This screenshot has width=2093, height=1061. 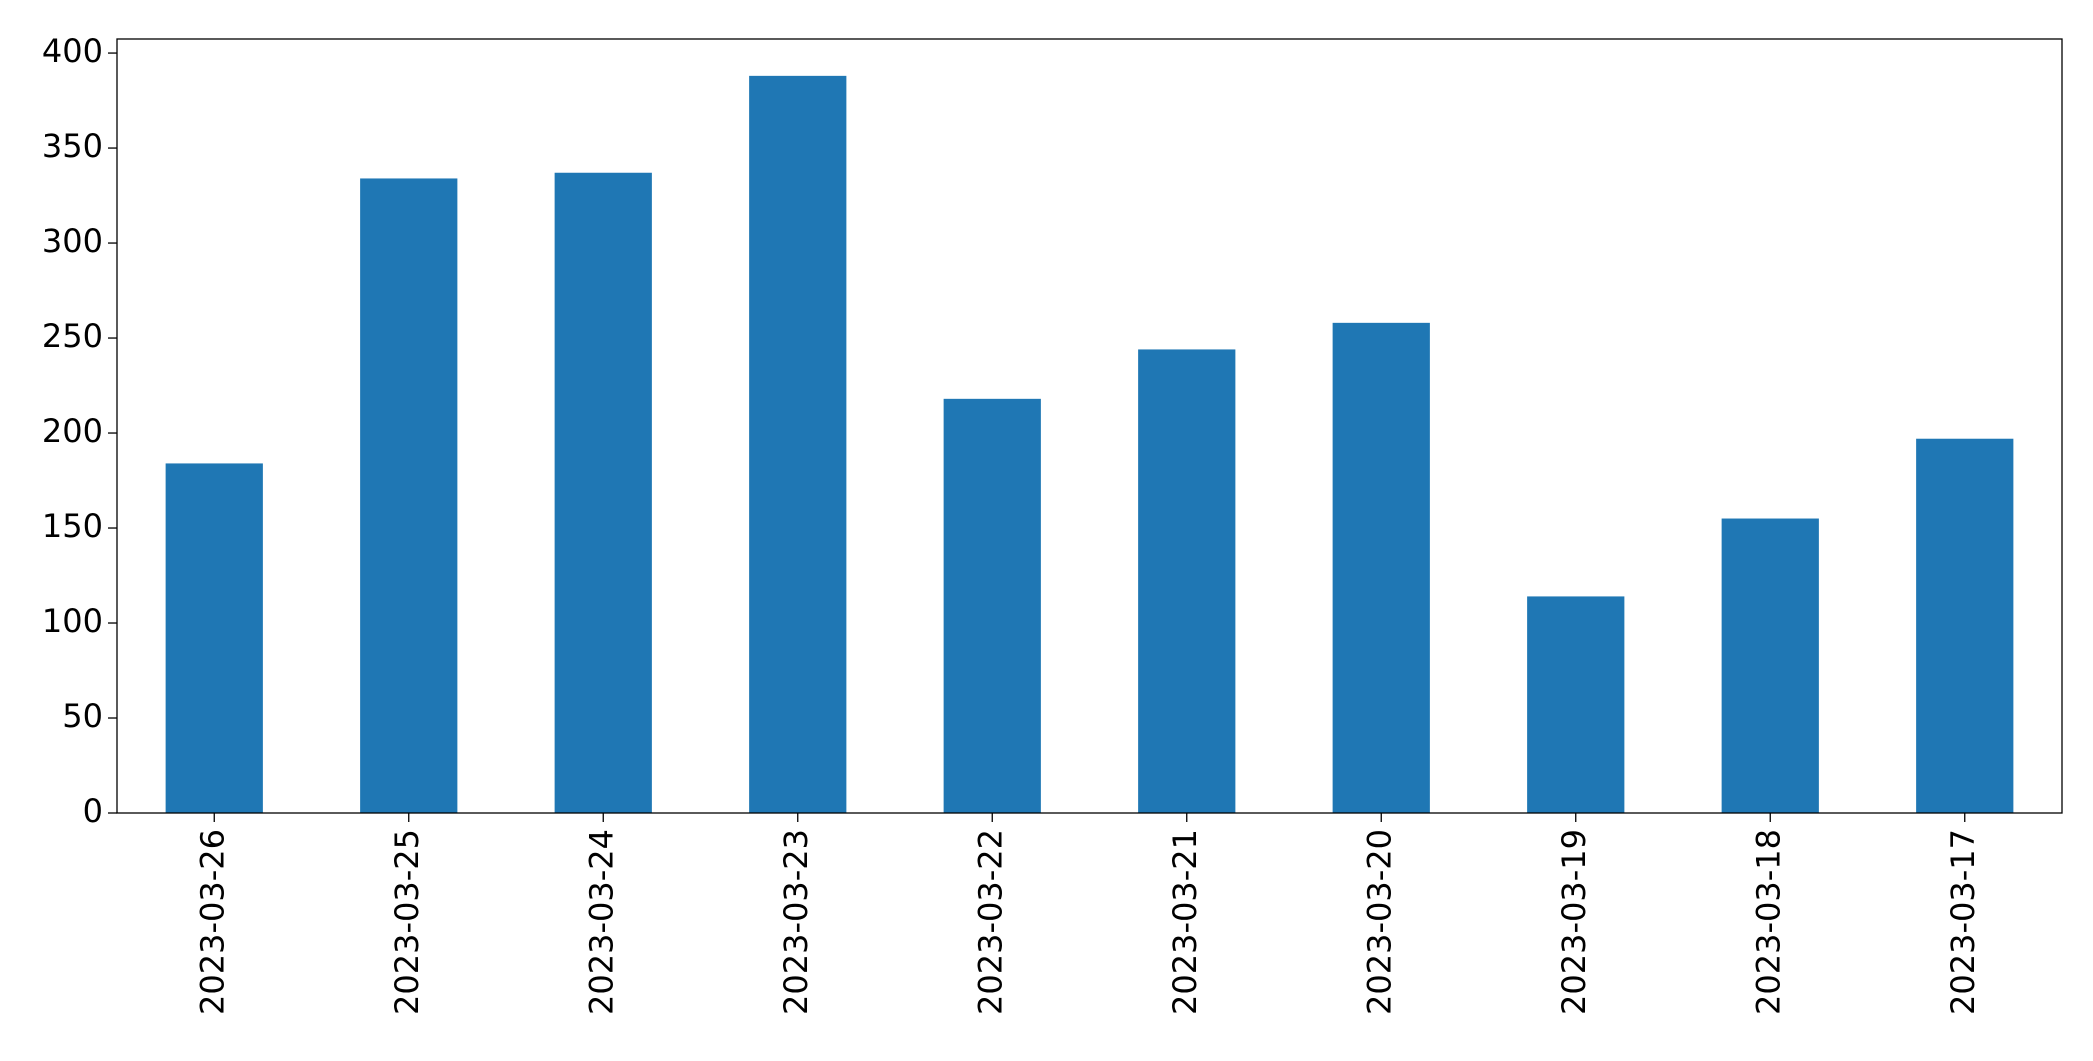 What do you see at coordinates (1963, 922) in the screenshot?
I see `x-tick-label: 2023-03-17` at bounding box center [1963, 922].